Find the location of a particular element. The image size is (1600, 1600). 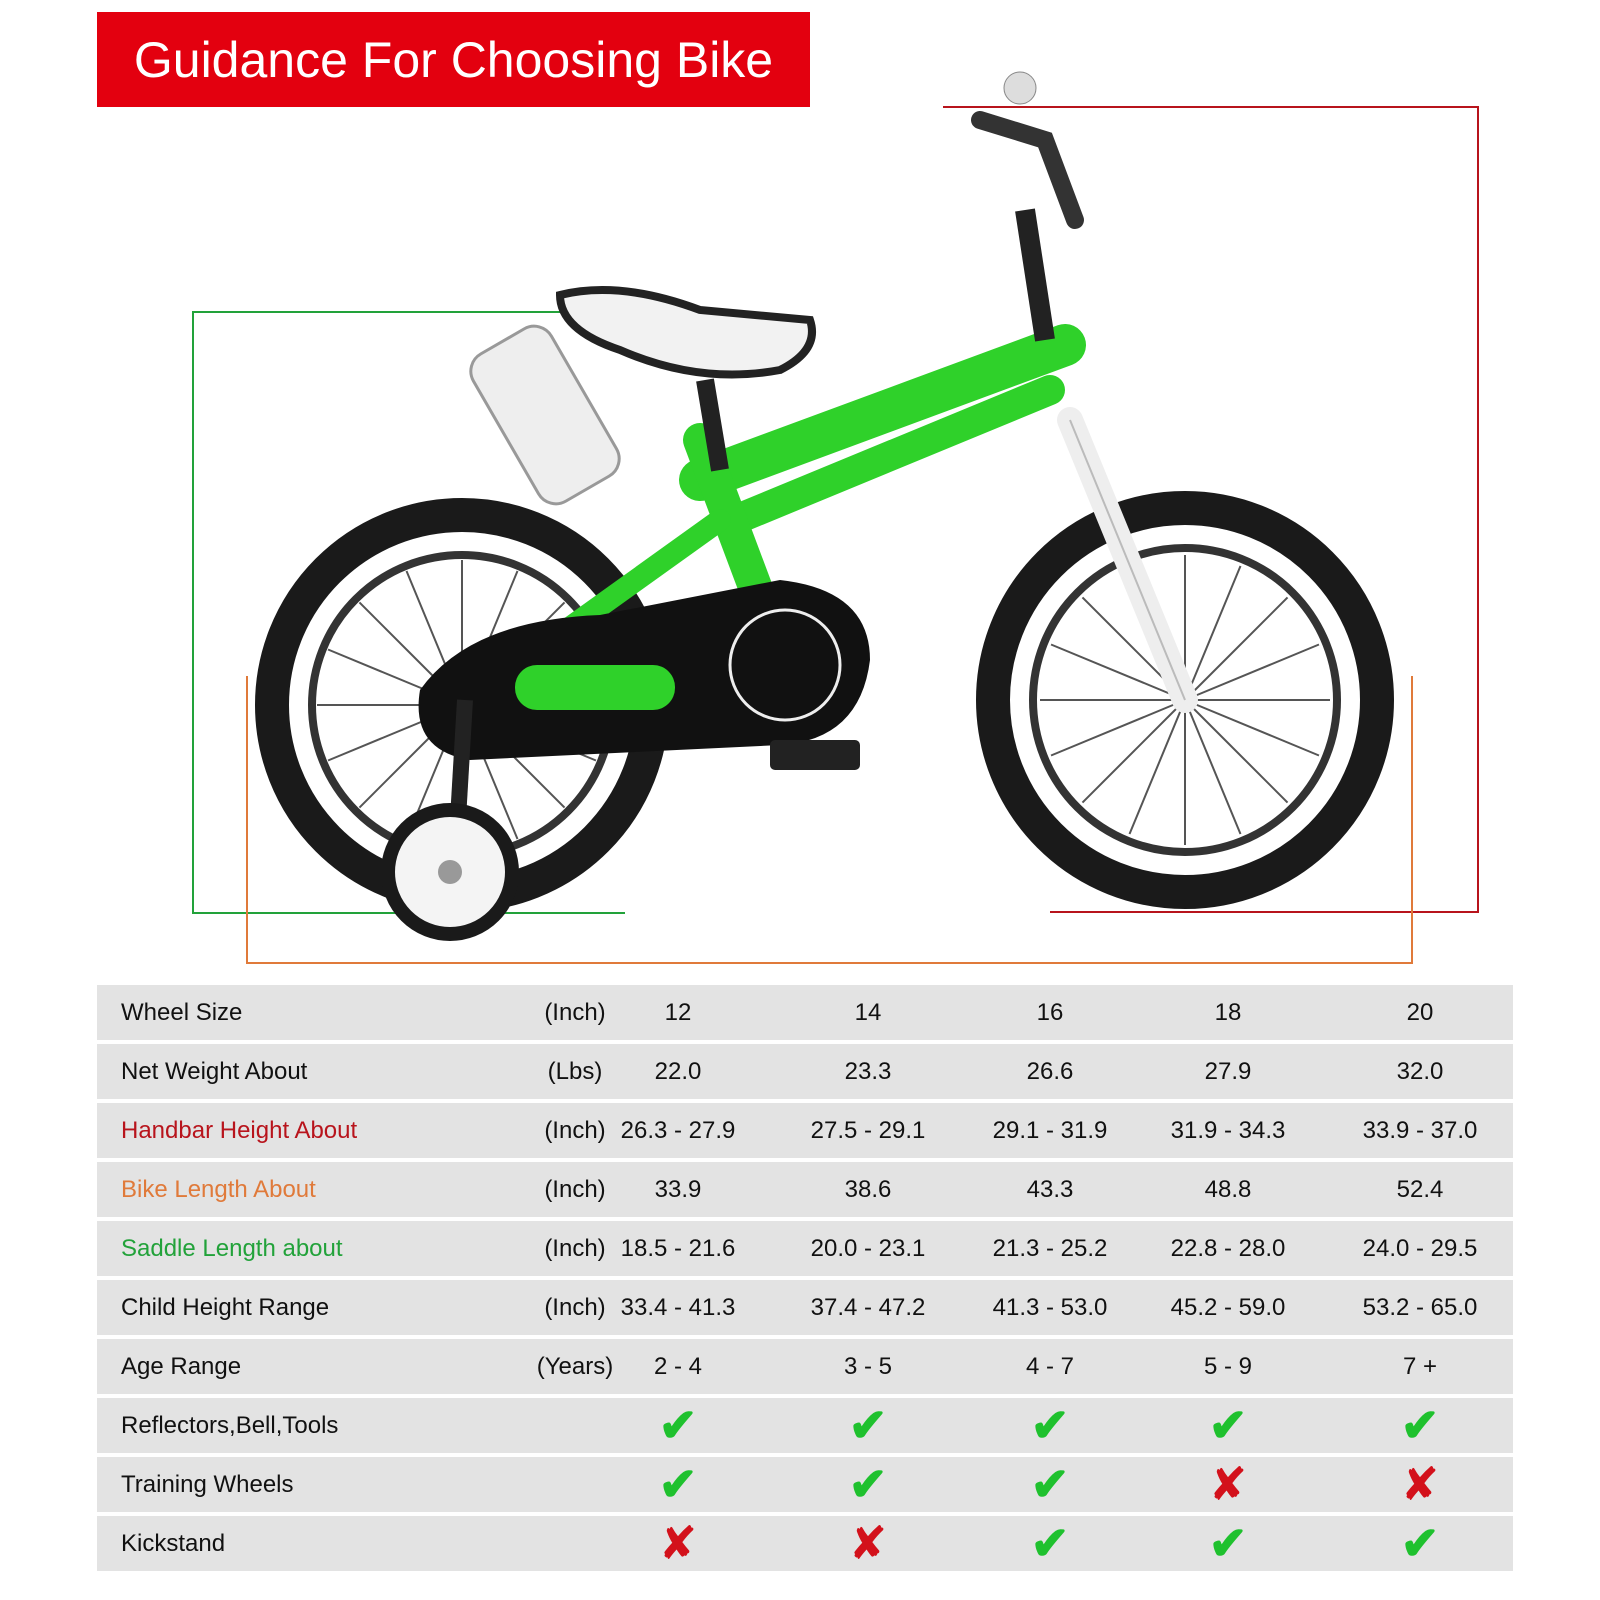

row-label: Saddle Length about is located at coordinates (232, 1248).